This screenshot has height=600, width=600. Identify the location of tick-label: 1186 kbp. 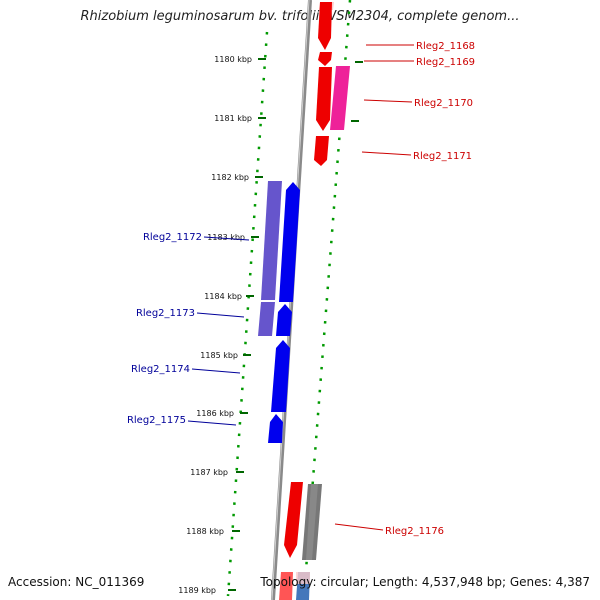
(215, 413).